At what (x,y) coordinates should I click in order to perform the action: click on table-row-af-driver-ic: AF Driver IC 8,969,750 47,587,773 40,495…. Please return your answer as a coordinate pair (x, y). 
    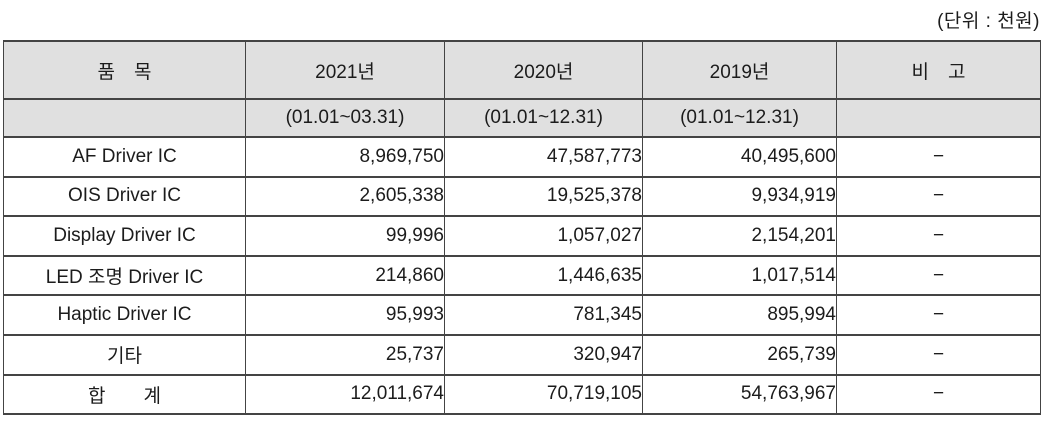
    Looking at the image, I should click on (522, 157).